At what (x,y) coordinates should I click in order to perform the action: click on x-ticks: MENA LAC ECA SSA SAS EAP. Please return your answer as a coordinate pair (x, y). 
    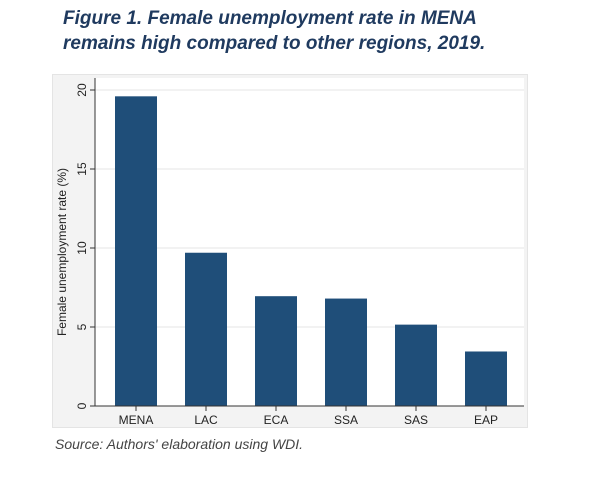
    Looking at the image, I should click on (308, 416).